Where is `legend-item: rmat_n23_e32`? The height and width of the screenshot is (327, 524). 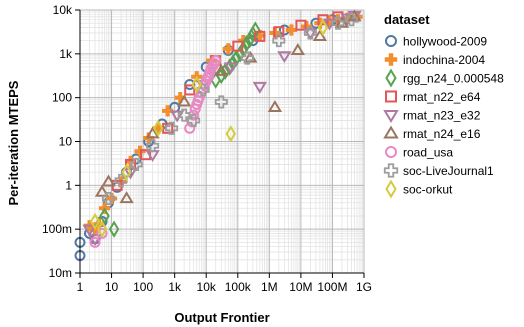 legend-item: rmat_n23_e32 is located at coordinates (432, 116).